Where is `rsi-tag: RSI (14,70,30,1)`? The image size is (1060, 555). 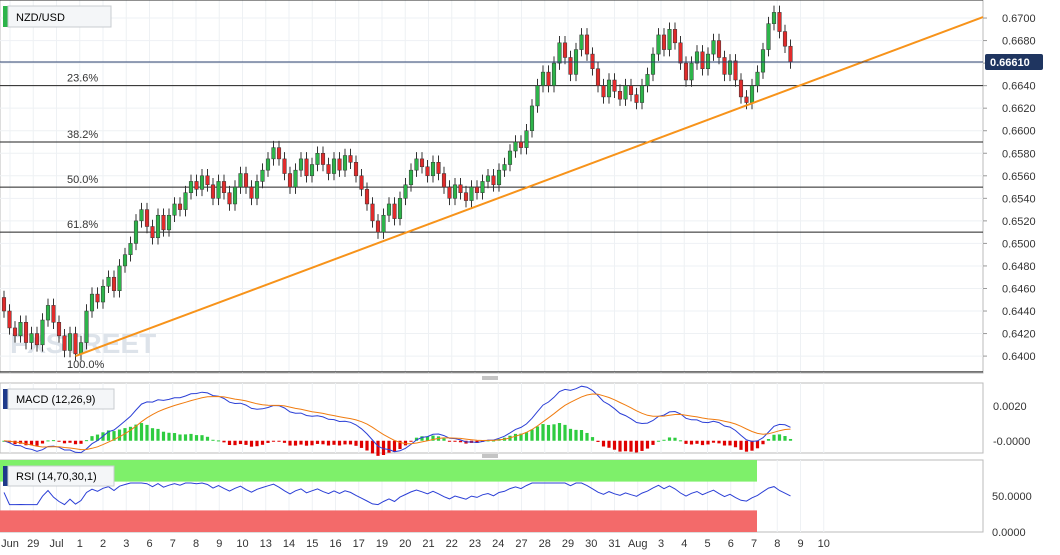 rsi-tag: RSI (14,70,30,1) is located at coordinates (59, 476).